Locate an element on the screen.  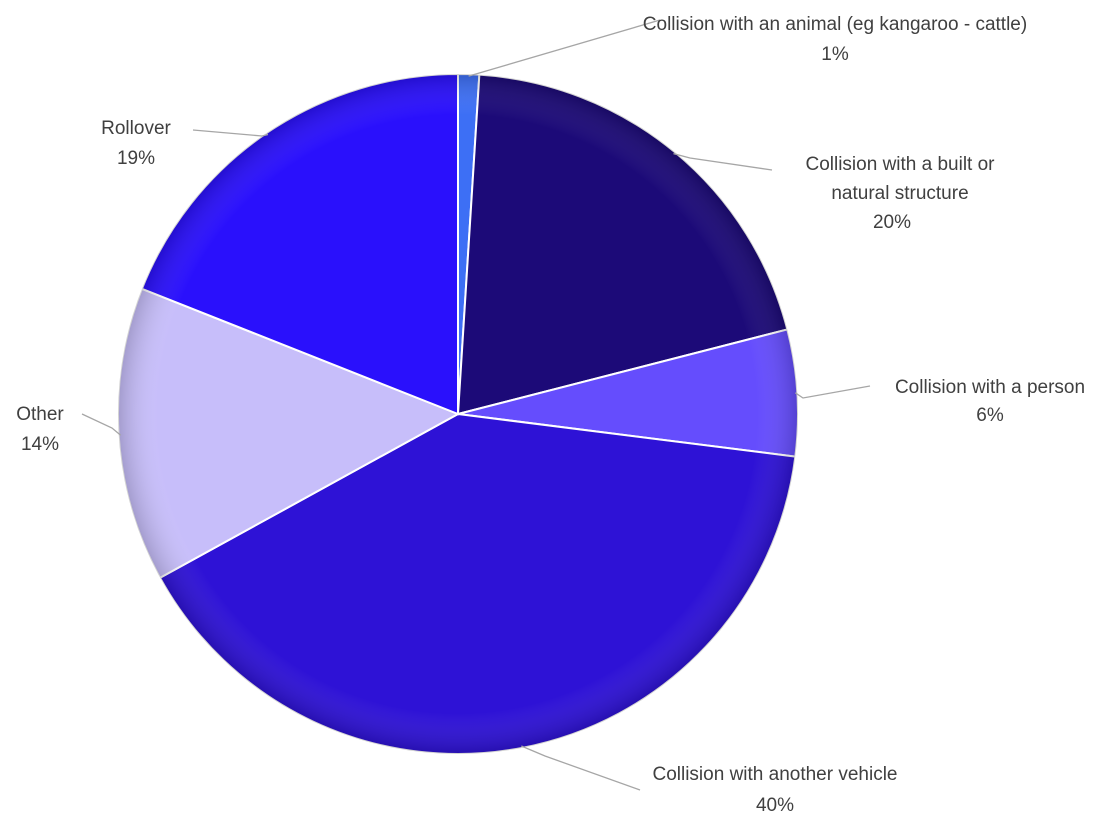
slice-category-label: Rollover is located at coordinates (136, 128).